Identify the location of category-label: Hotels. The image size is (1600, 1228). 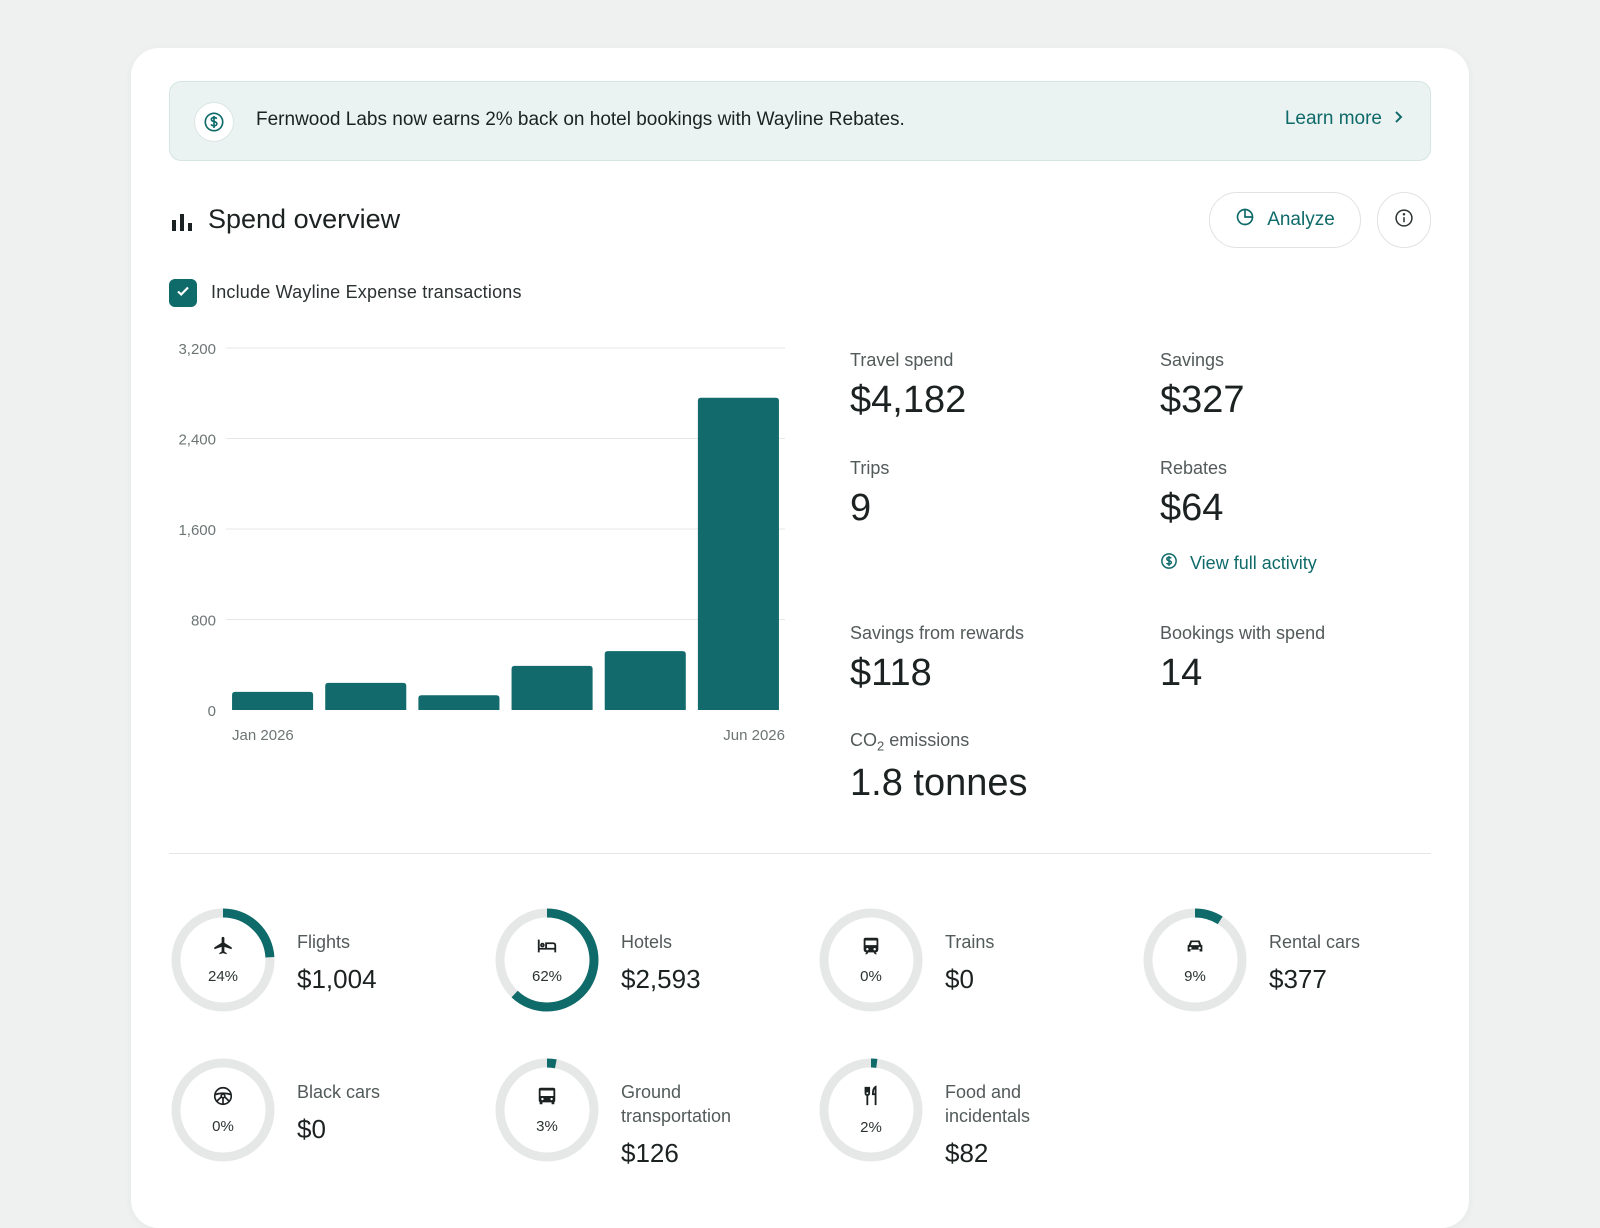
(647, 942).